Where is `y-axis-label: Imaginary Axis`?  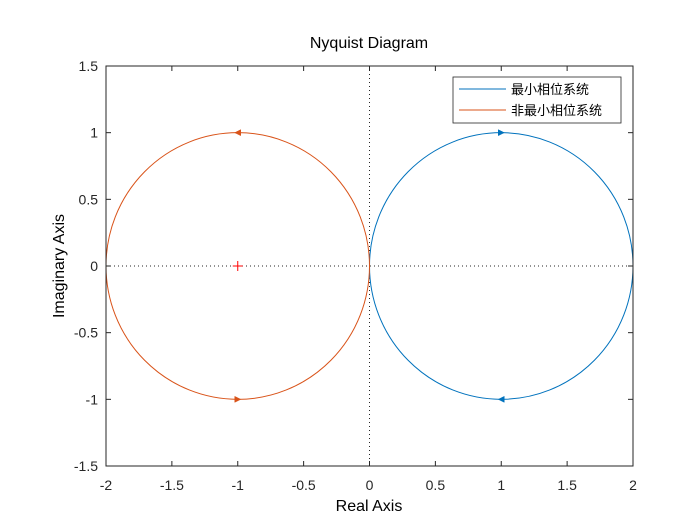 y-axis-label: Imaginary Axis is located at coordinates (59, 266).